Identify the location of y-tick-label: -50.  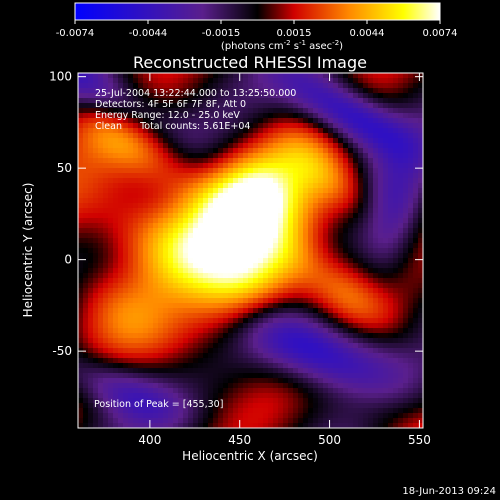
(62, 351).